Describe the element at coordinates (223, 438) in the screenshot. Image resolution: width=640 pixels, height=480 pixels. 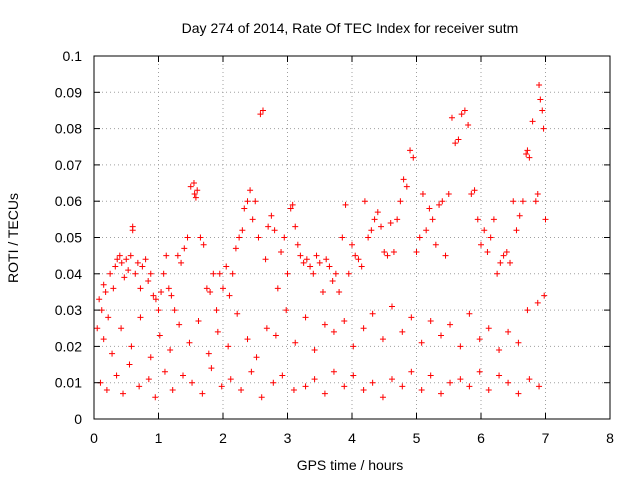
I see `x-tick-label: 2` at that location.